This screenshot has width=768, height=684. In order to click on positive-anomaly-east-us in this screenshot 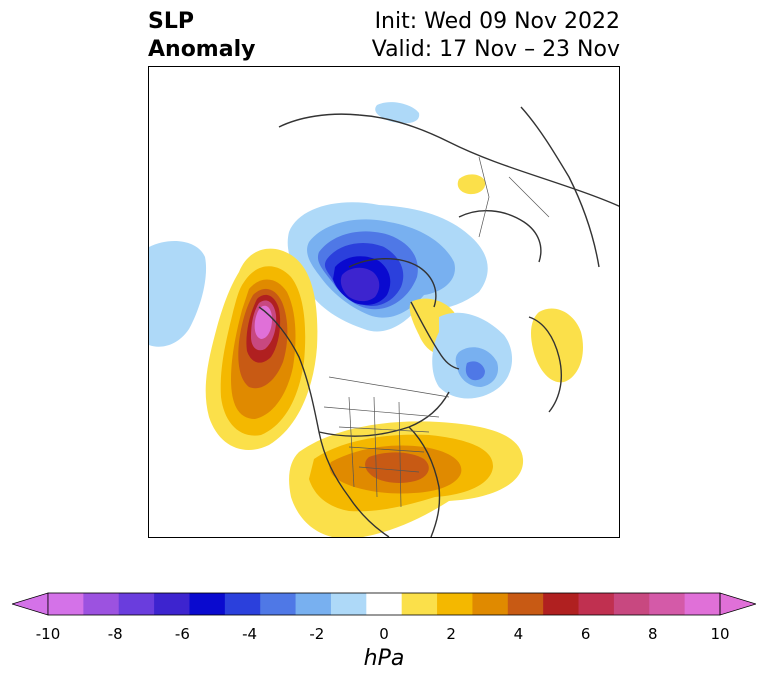, I will do `click(406, 479)`.